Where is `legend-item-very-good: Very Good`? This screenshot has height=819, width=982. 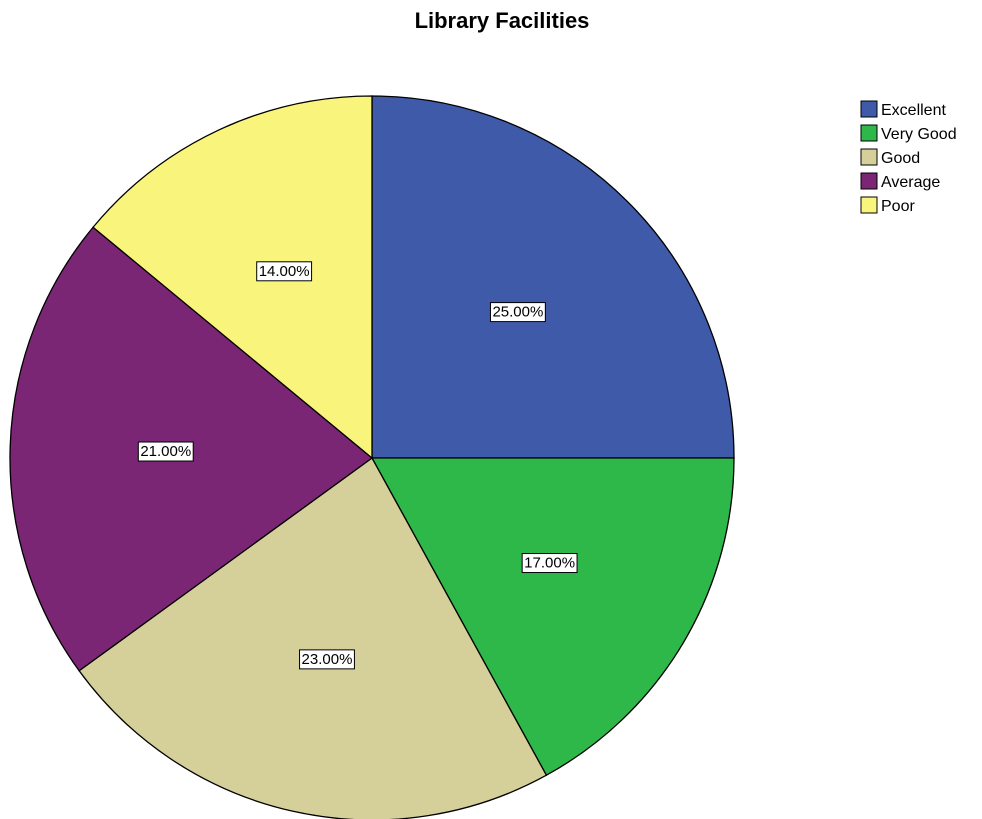 legend-item-very-good: Very Good is located at coordinates (908, 133).